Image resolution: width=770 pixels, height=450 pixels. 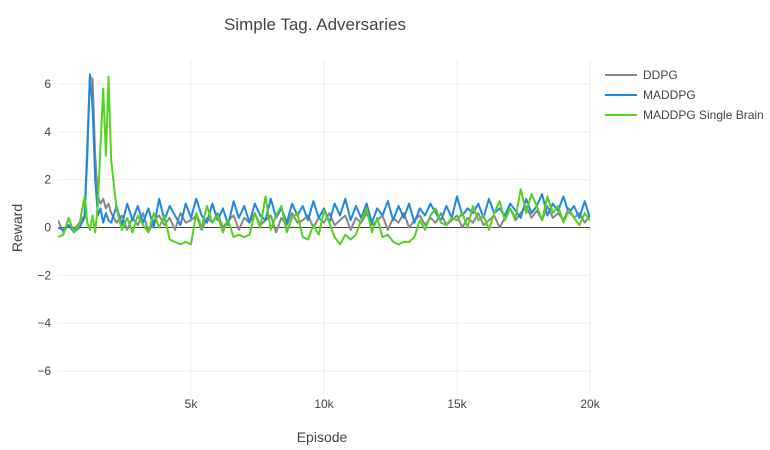 I want to click on chart-title: Simple Tag. Adversaries, so click(x=315, y=24).